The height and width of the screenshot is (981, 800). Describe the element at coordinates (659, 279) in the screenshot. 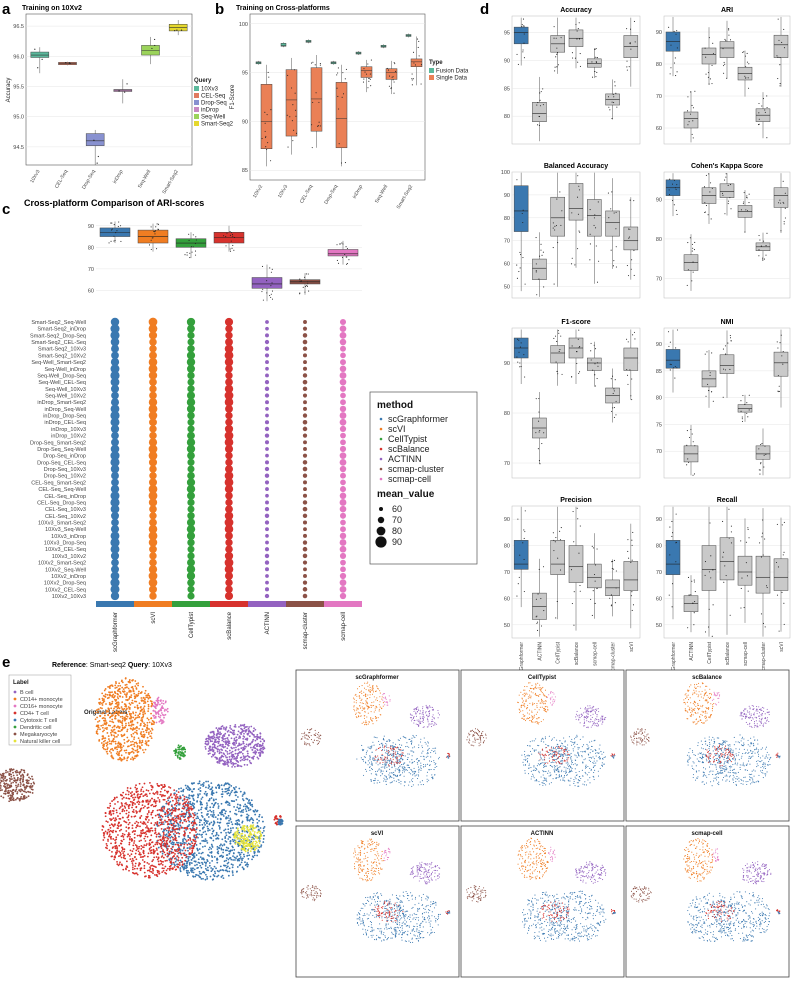

I see `panel-d-ytick: 70` at that location.